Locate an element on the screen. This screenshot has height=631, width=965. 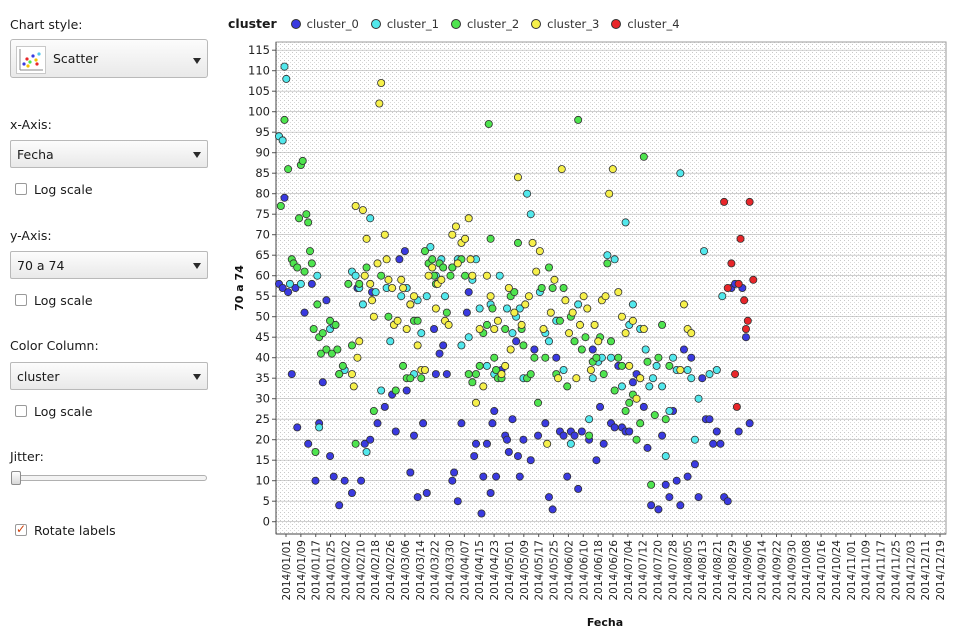
rotate-labels-checkbox is located at coordinates (21, 529).